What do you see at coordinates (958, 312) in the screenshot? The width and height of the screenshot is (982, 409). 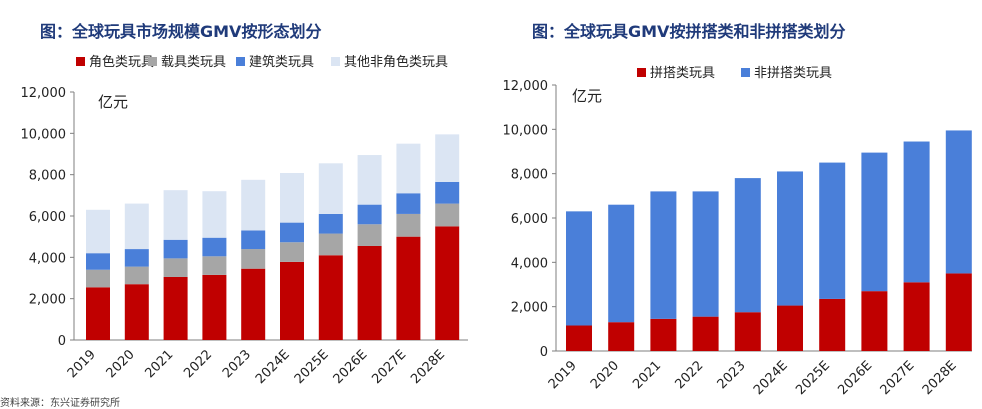 I see `c2-bar-2028E-s0` at bounding box center [958, 312].